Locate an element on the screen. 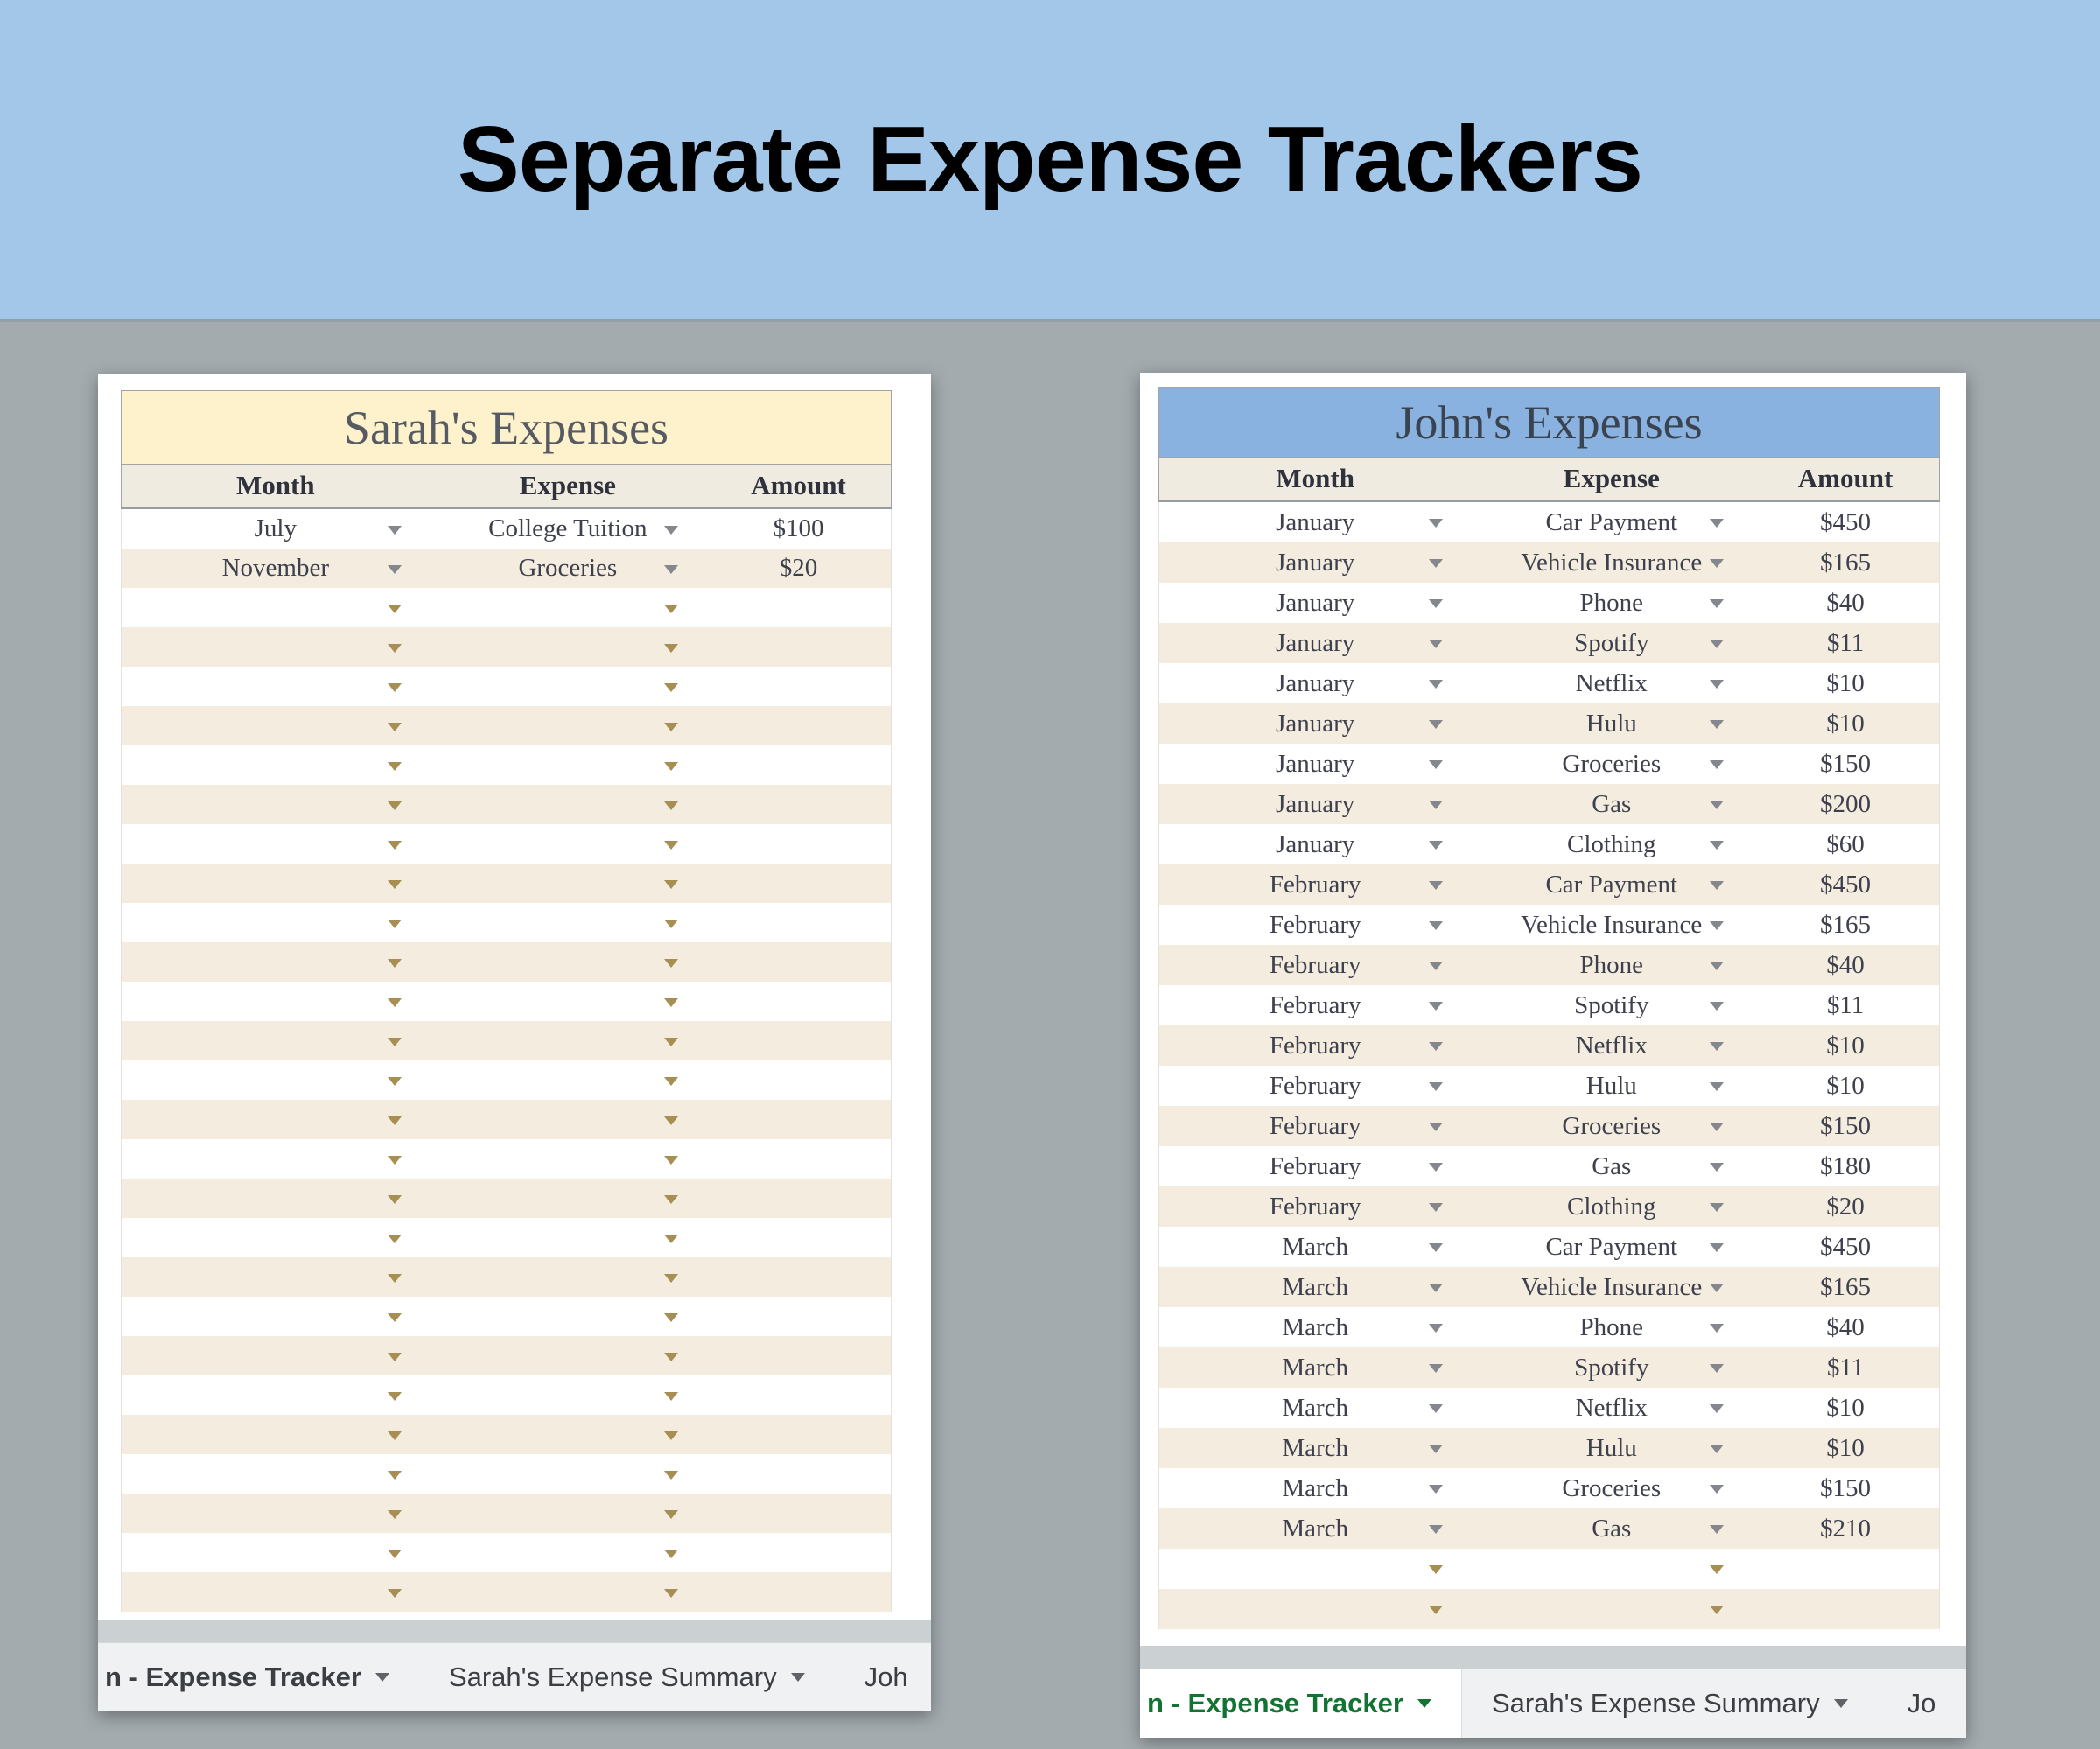 This screenshot has width=2100, height=1749. expense-cell: Hulu is located at coordinates (1611, 1448).